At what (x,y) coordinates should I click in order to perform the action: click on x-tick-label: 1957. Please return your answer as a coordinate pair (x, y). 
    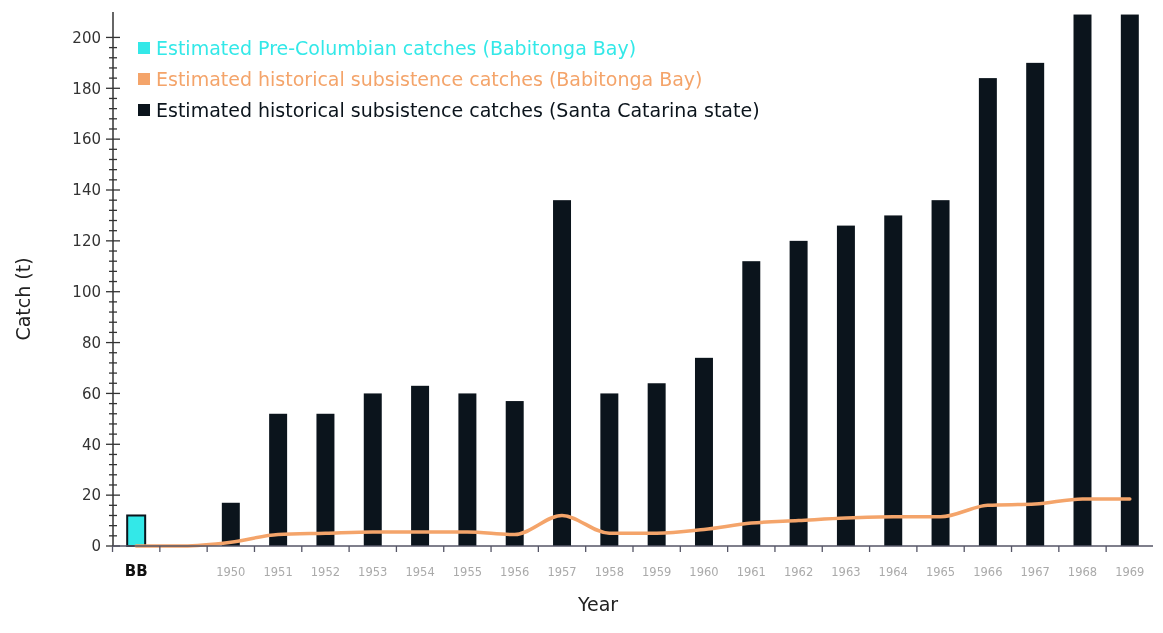
    Looking at the image, I should click on (562, 572).